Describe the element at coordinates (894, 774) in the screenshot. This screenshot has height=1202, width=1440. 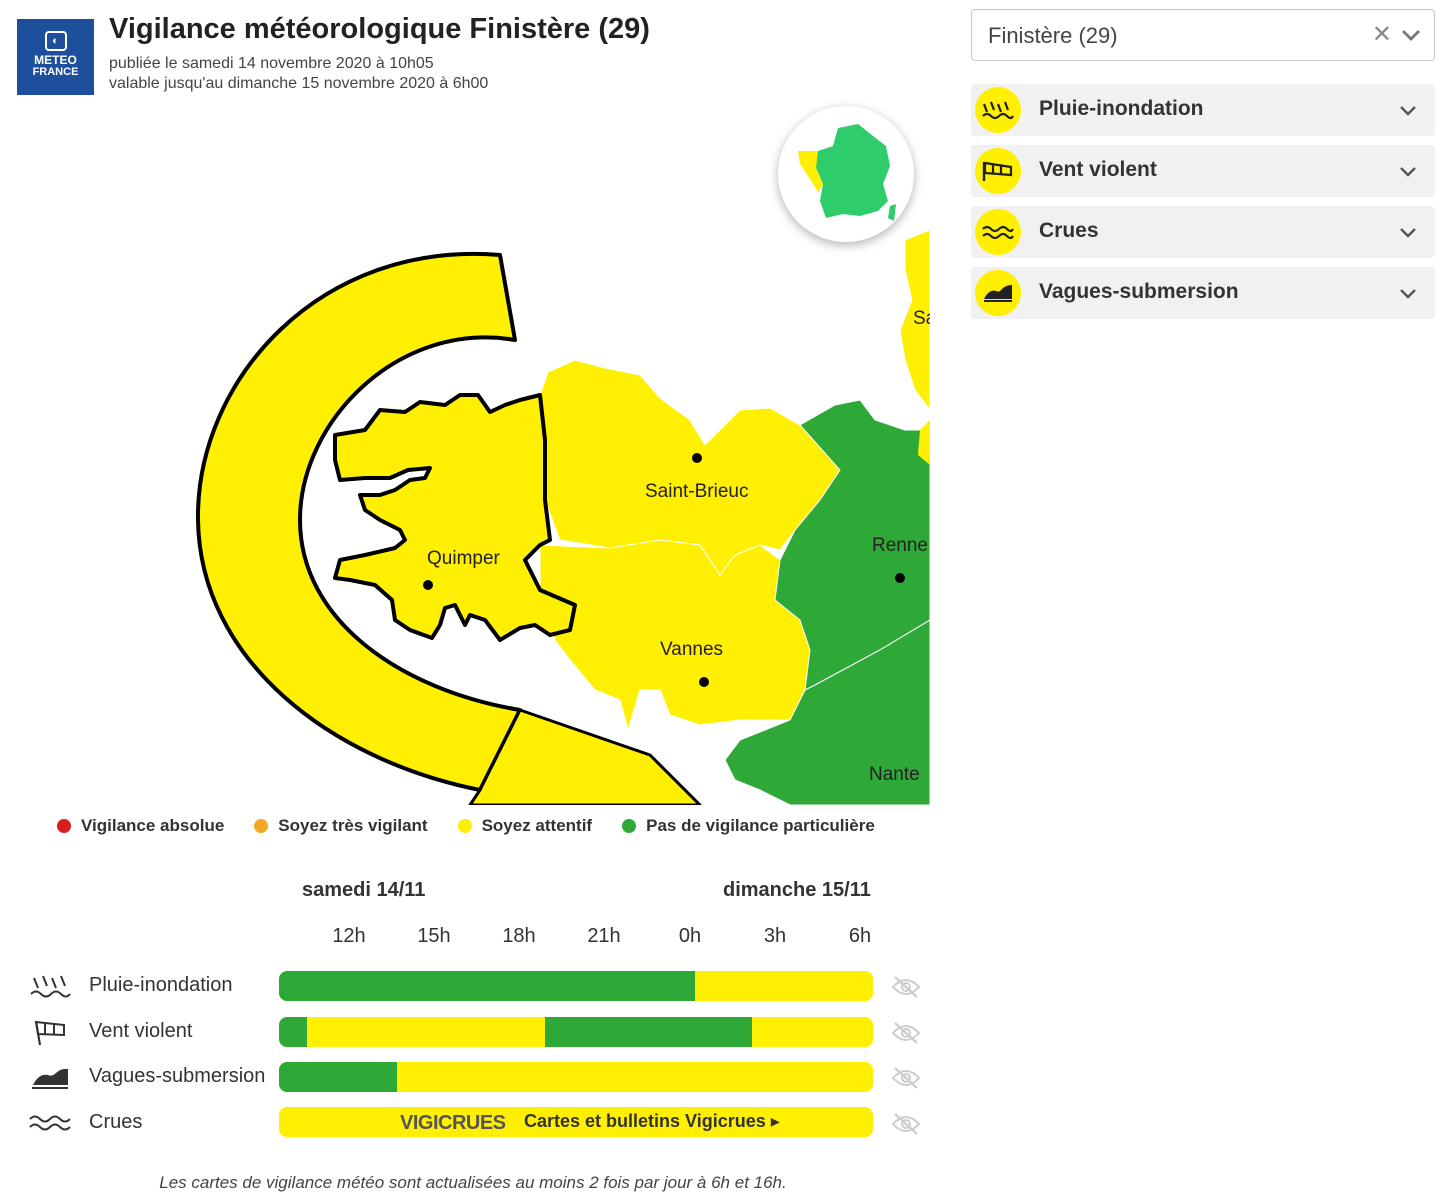
I see `city-label-nantes: Nante` at that location.